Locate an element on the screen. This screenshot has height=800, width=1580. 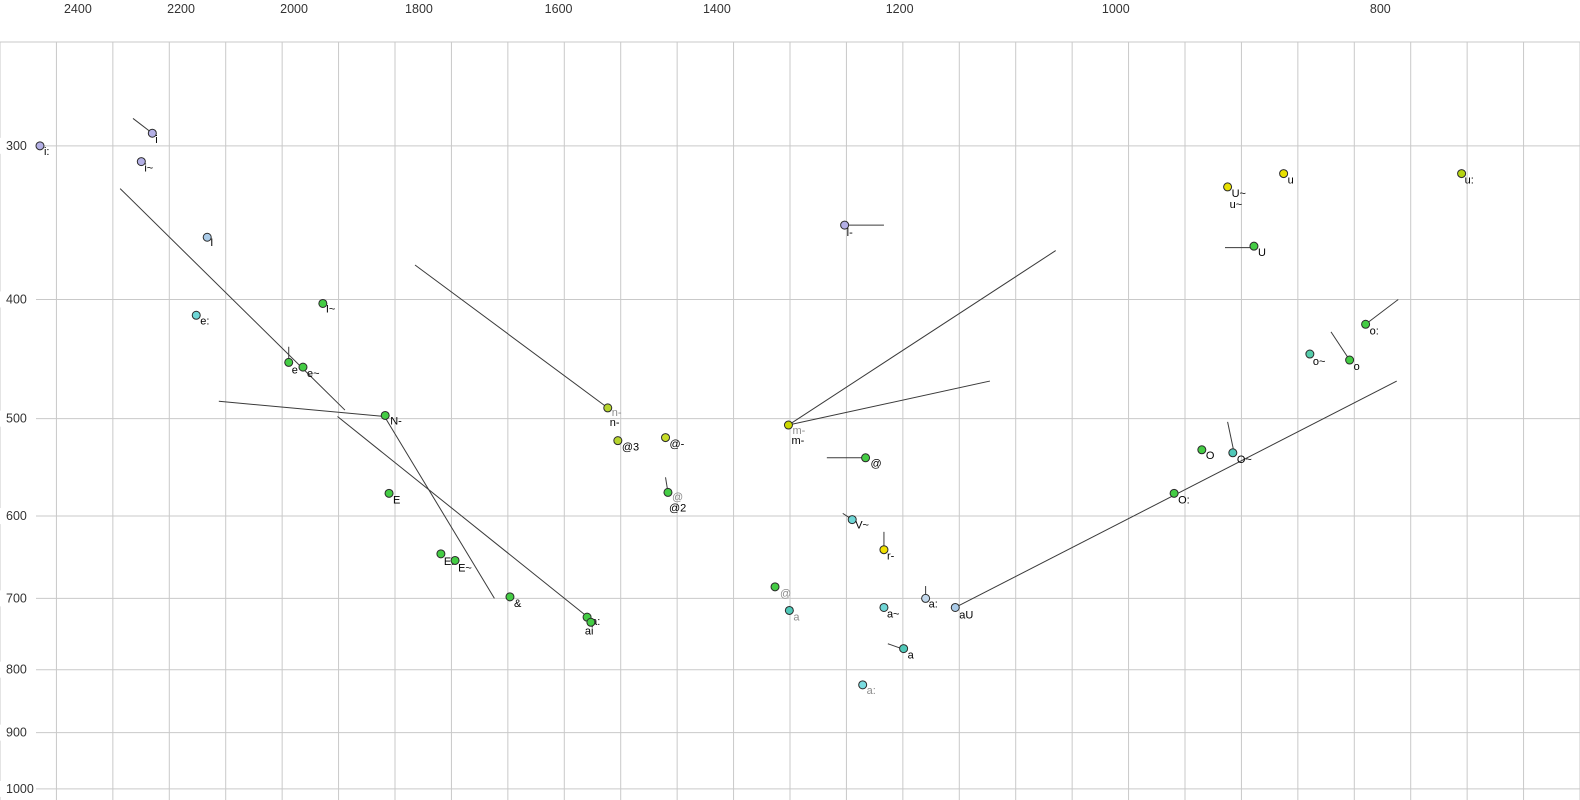
y-tick-label: 900 is located at coordinates (16, 733).